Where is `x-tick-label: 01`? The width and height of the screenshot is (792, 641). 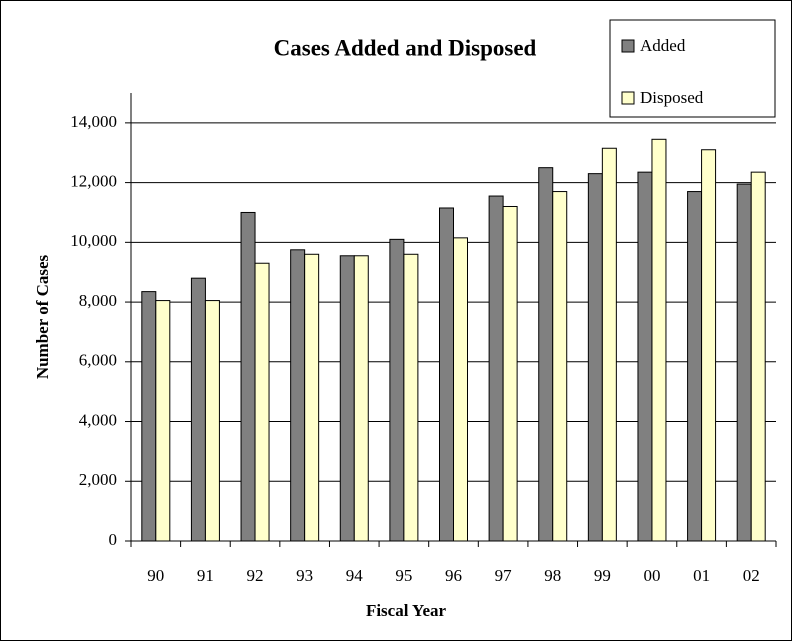 x-tick-label: 01 is located at coordinates (701, 575).